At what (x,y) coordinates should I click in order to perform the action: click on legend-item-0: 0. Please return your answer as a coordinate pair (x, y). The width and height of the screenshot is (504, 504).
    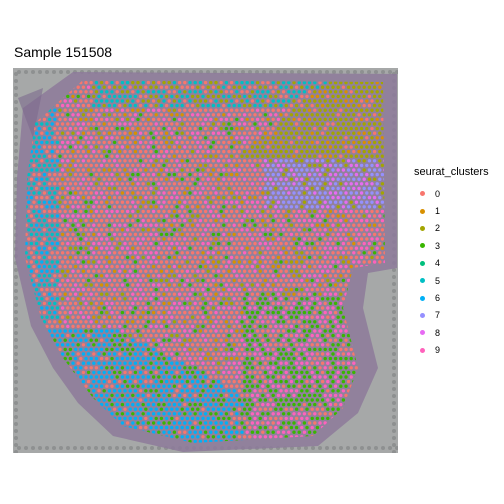
    Looking at the image, I should click on (458, 193).